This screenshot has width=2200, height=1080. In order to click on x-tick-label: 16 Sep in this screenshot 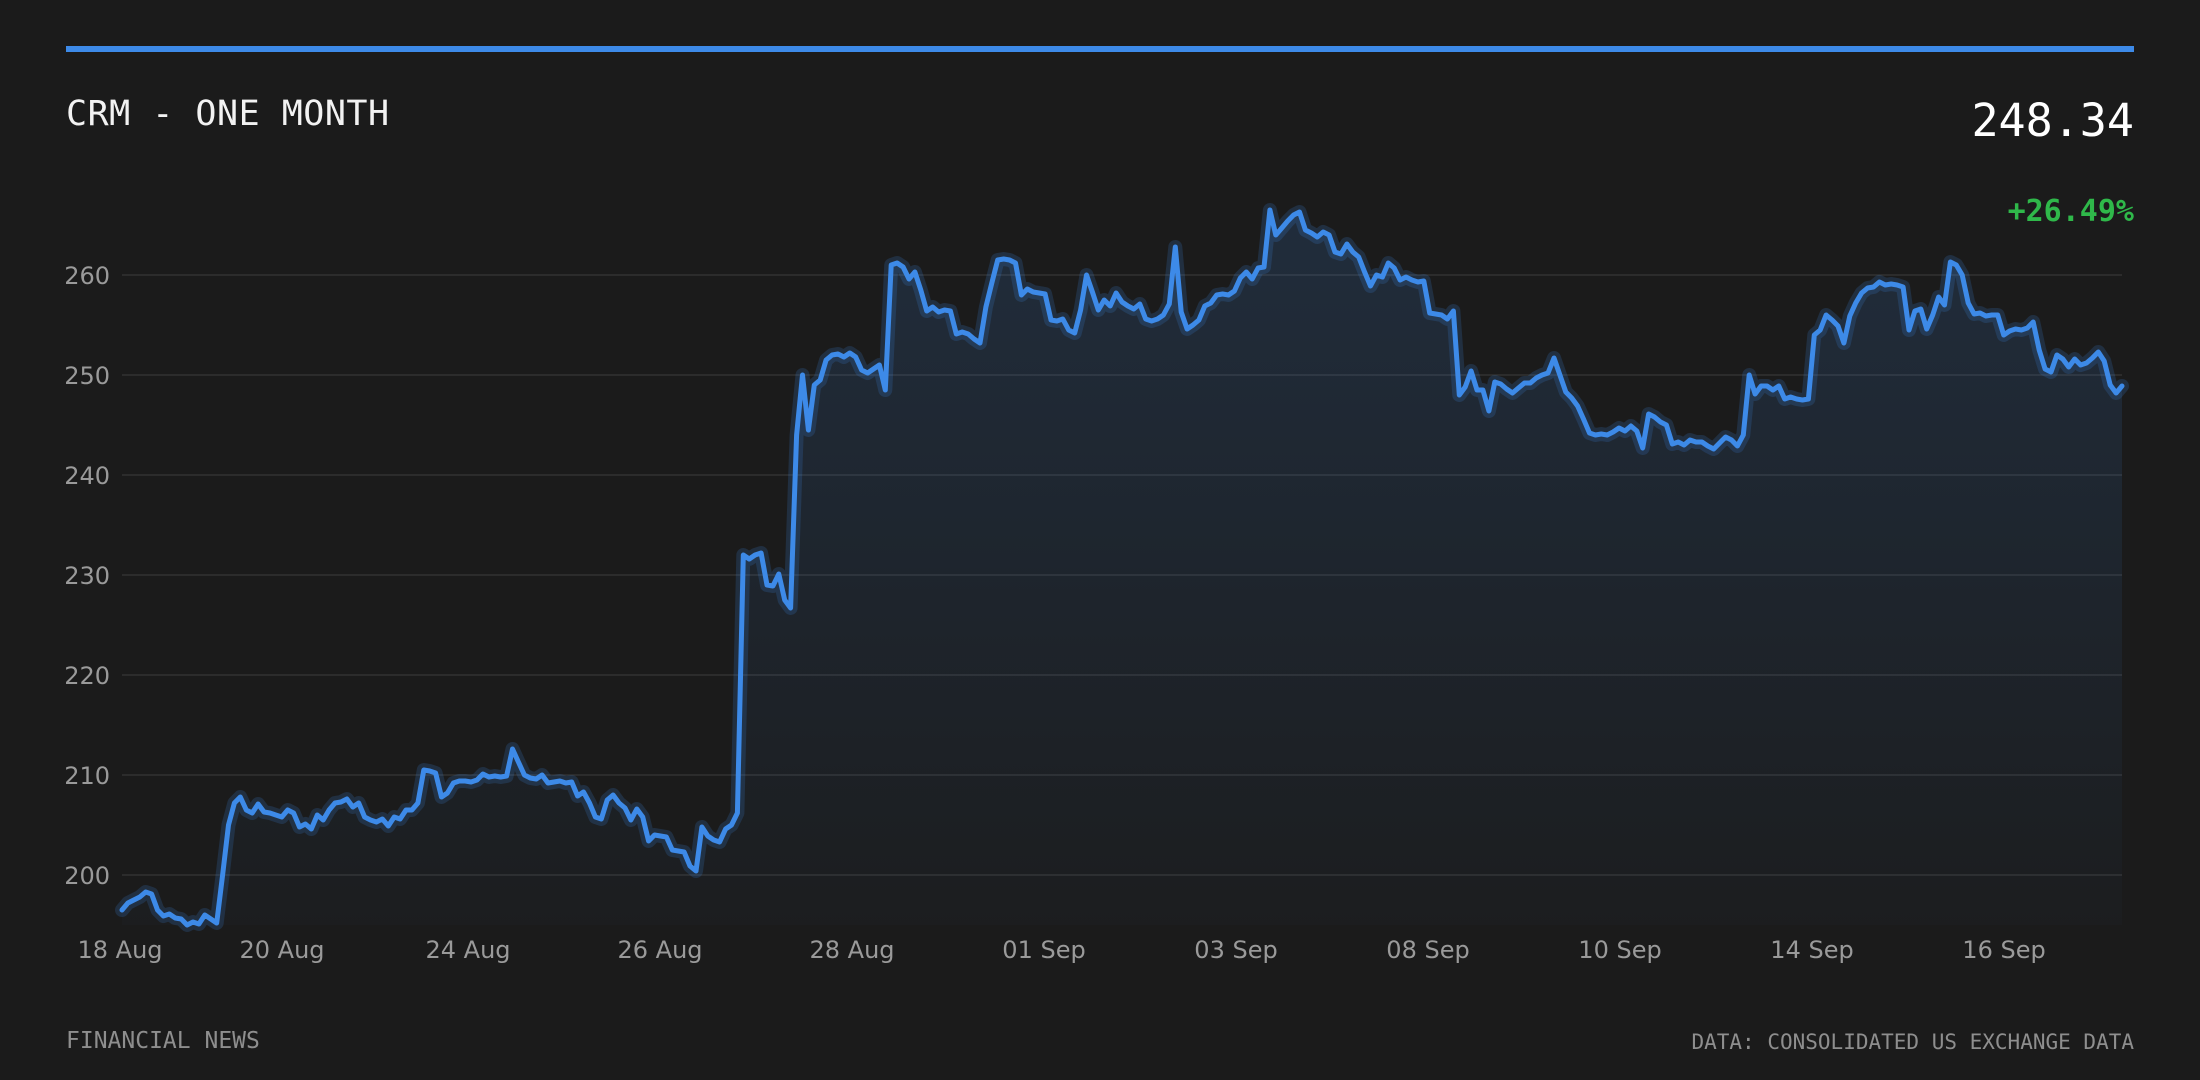, I will do `click(2003, 950)`.